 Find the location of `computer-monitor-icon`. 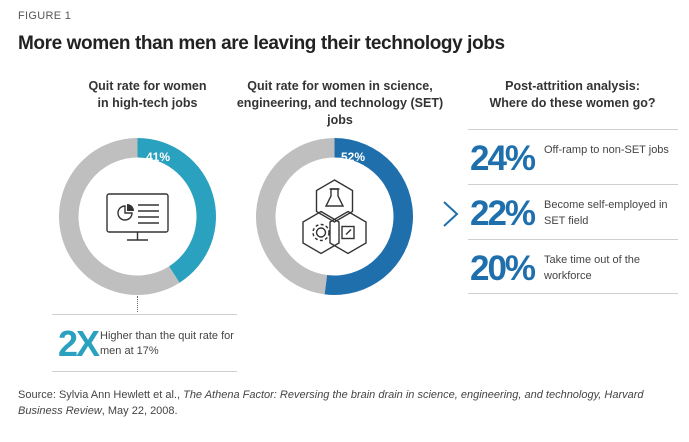

computer-monitor-icon is located at coordinates (137, 217).